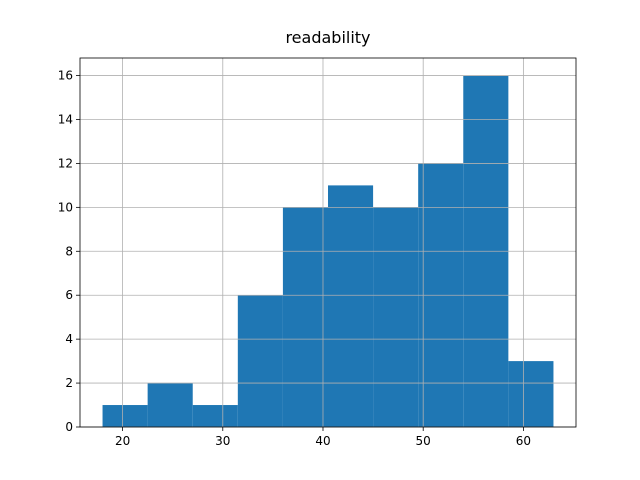 The height and width of the screenshot is (480, 640). I want to click on y-tick-label: 8, so click(69, 251).